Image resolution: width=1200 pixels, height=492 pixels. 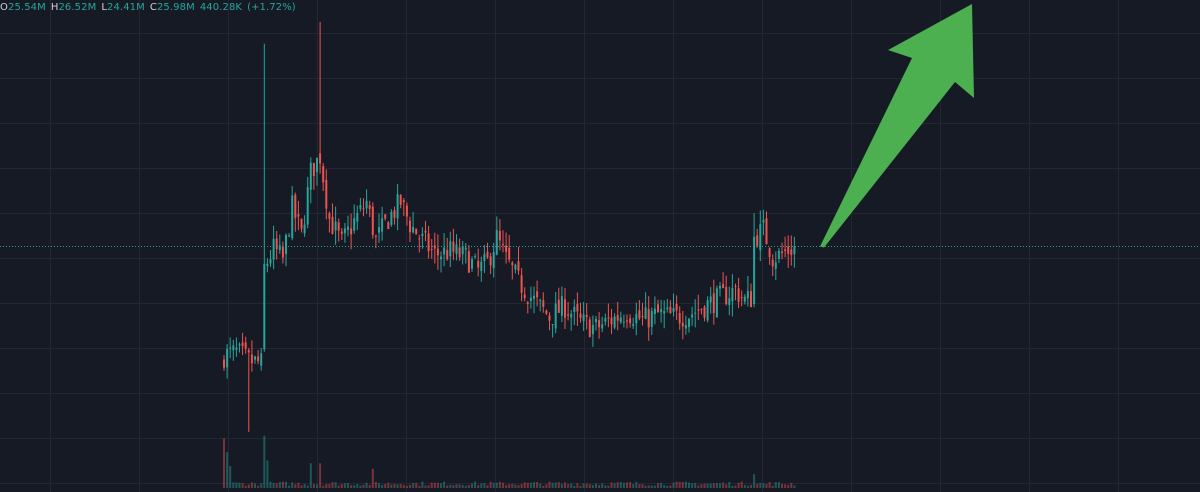 What do you see at coordinates (509, 461) in the screenshot?
I see `volume-bars` at bounding box center [509, 461].